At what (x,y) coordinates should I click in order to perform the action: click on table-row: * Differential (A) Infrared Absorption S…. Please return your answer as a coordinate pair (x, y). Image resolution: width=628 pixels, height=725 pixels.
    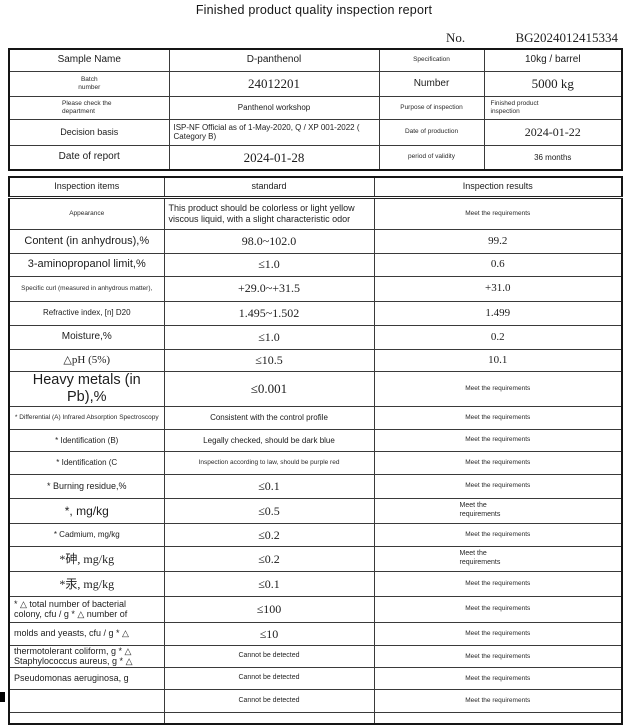
    Looking at the image, I should click on (315, 417).